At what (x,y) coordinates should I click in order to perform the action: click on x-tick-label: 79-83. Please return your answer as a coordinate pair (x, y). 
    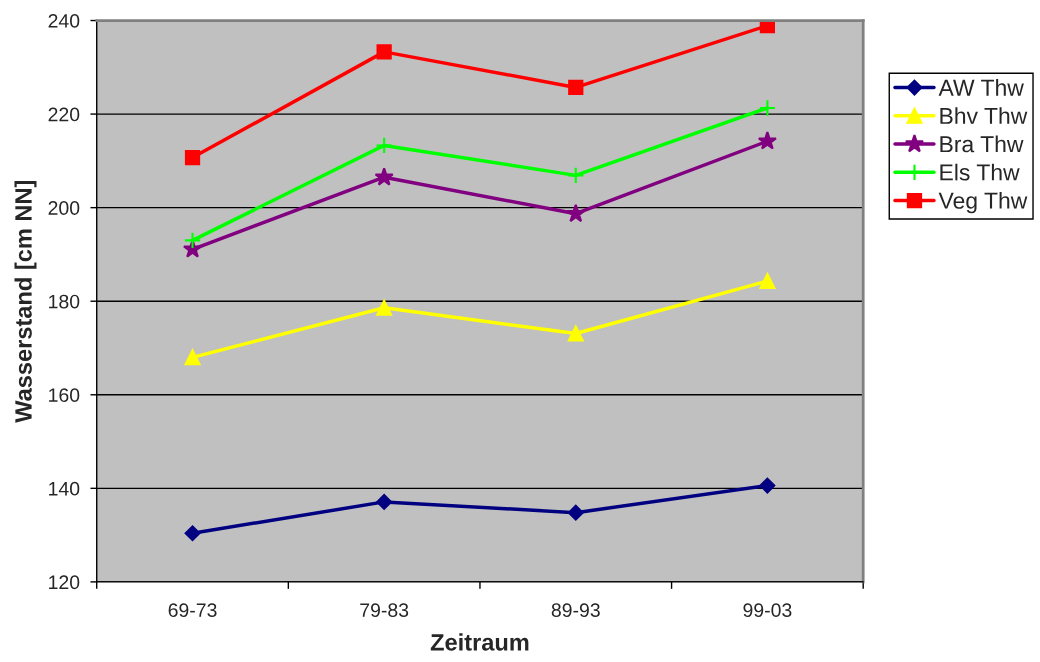
    Looking at the image, I should click on (384, 610).